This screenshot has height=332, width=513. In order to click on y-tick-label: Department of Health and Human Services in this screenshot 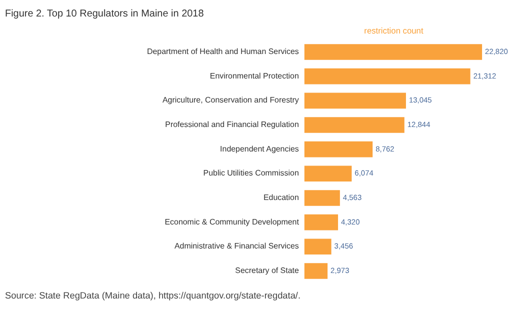, I will do `click(222, 51)`.